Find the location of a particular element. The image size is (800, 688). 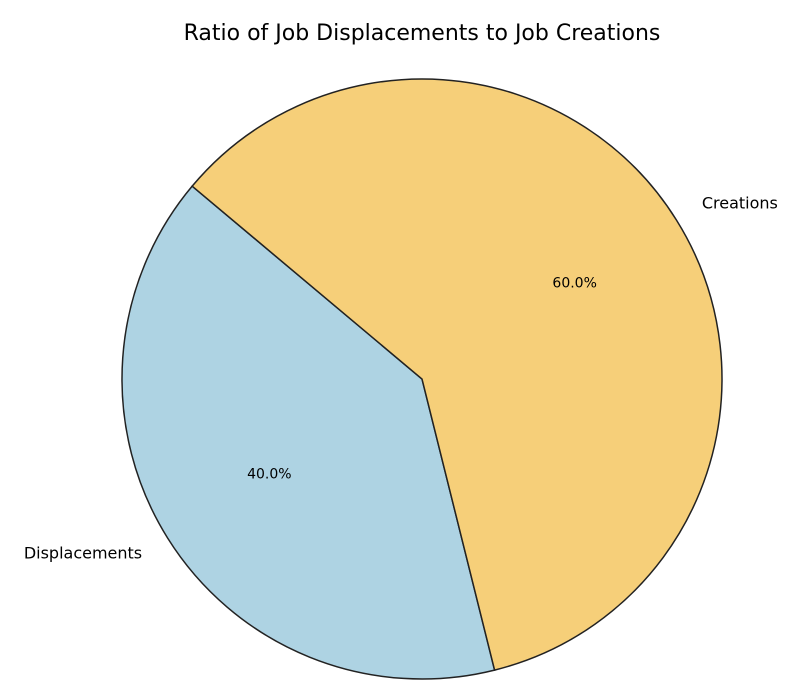

category-label: Creations is located at coordinates (740, 203).